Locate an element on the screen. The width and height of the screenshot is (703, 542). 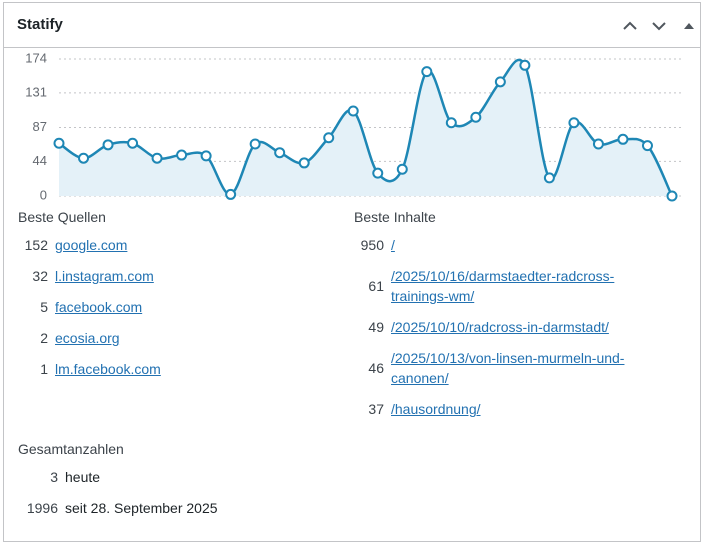
move-down-button is located at coordinates (659, 26).